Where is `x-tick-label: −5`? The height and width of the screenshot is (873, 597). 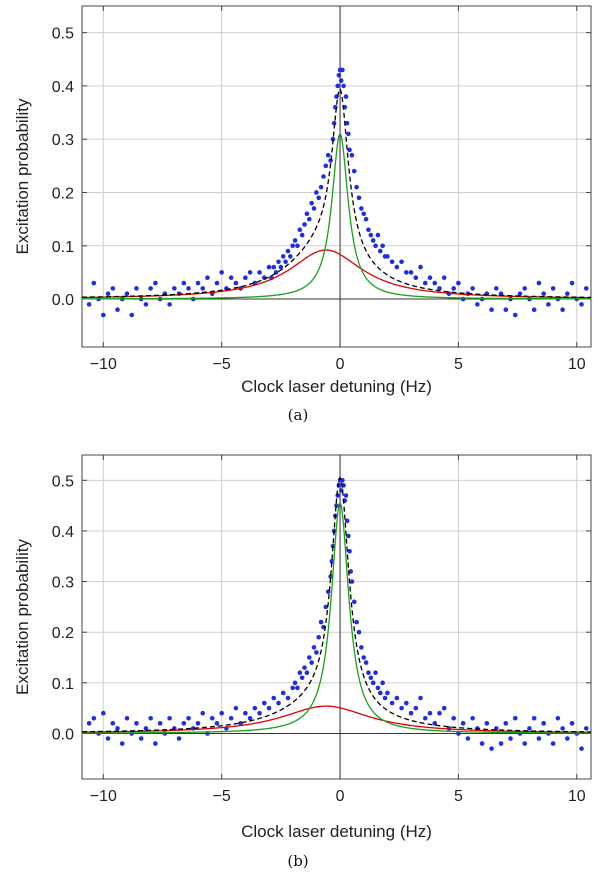 x-tick-label: −5 is located at coordinates (222, 364).